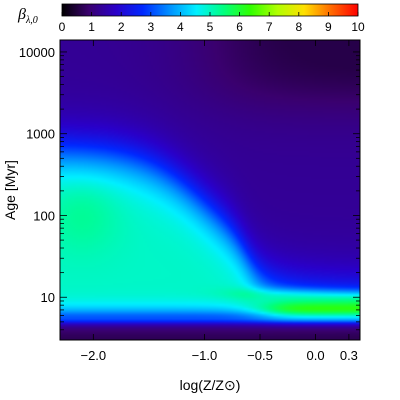 The height and width of the screenshot is (400, 400). I want to click on colorbar-label: βλ,0, so click(27, 16).